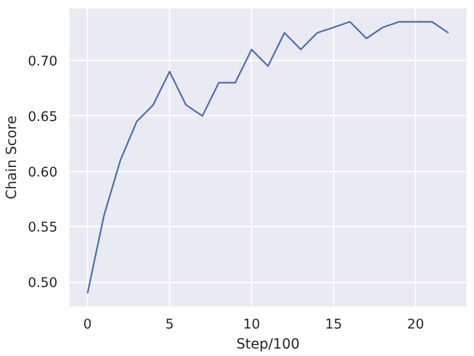 Image resolution: width=474 pixels, height=356 pixels. Describe the element at coordinates (169, 325) in the screenshot. I see `x-tick-label: 5` at that location.